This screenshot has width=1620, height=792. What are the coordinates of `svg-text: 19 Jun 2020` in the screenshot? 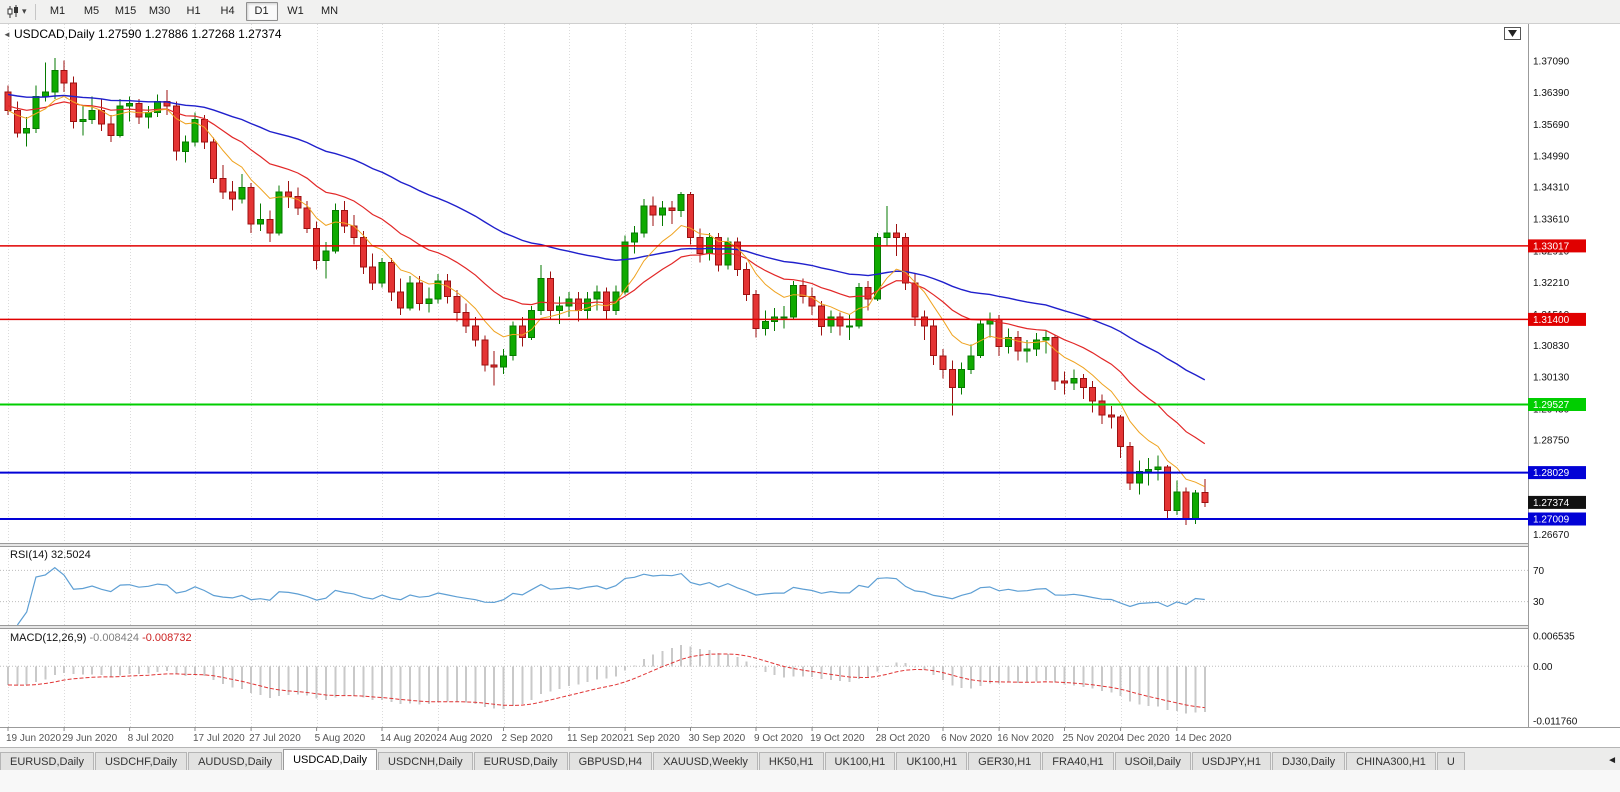 It's located at (33, 738).